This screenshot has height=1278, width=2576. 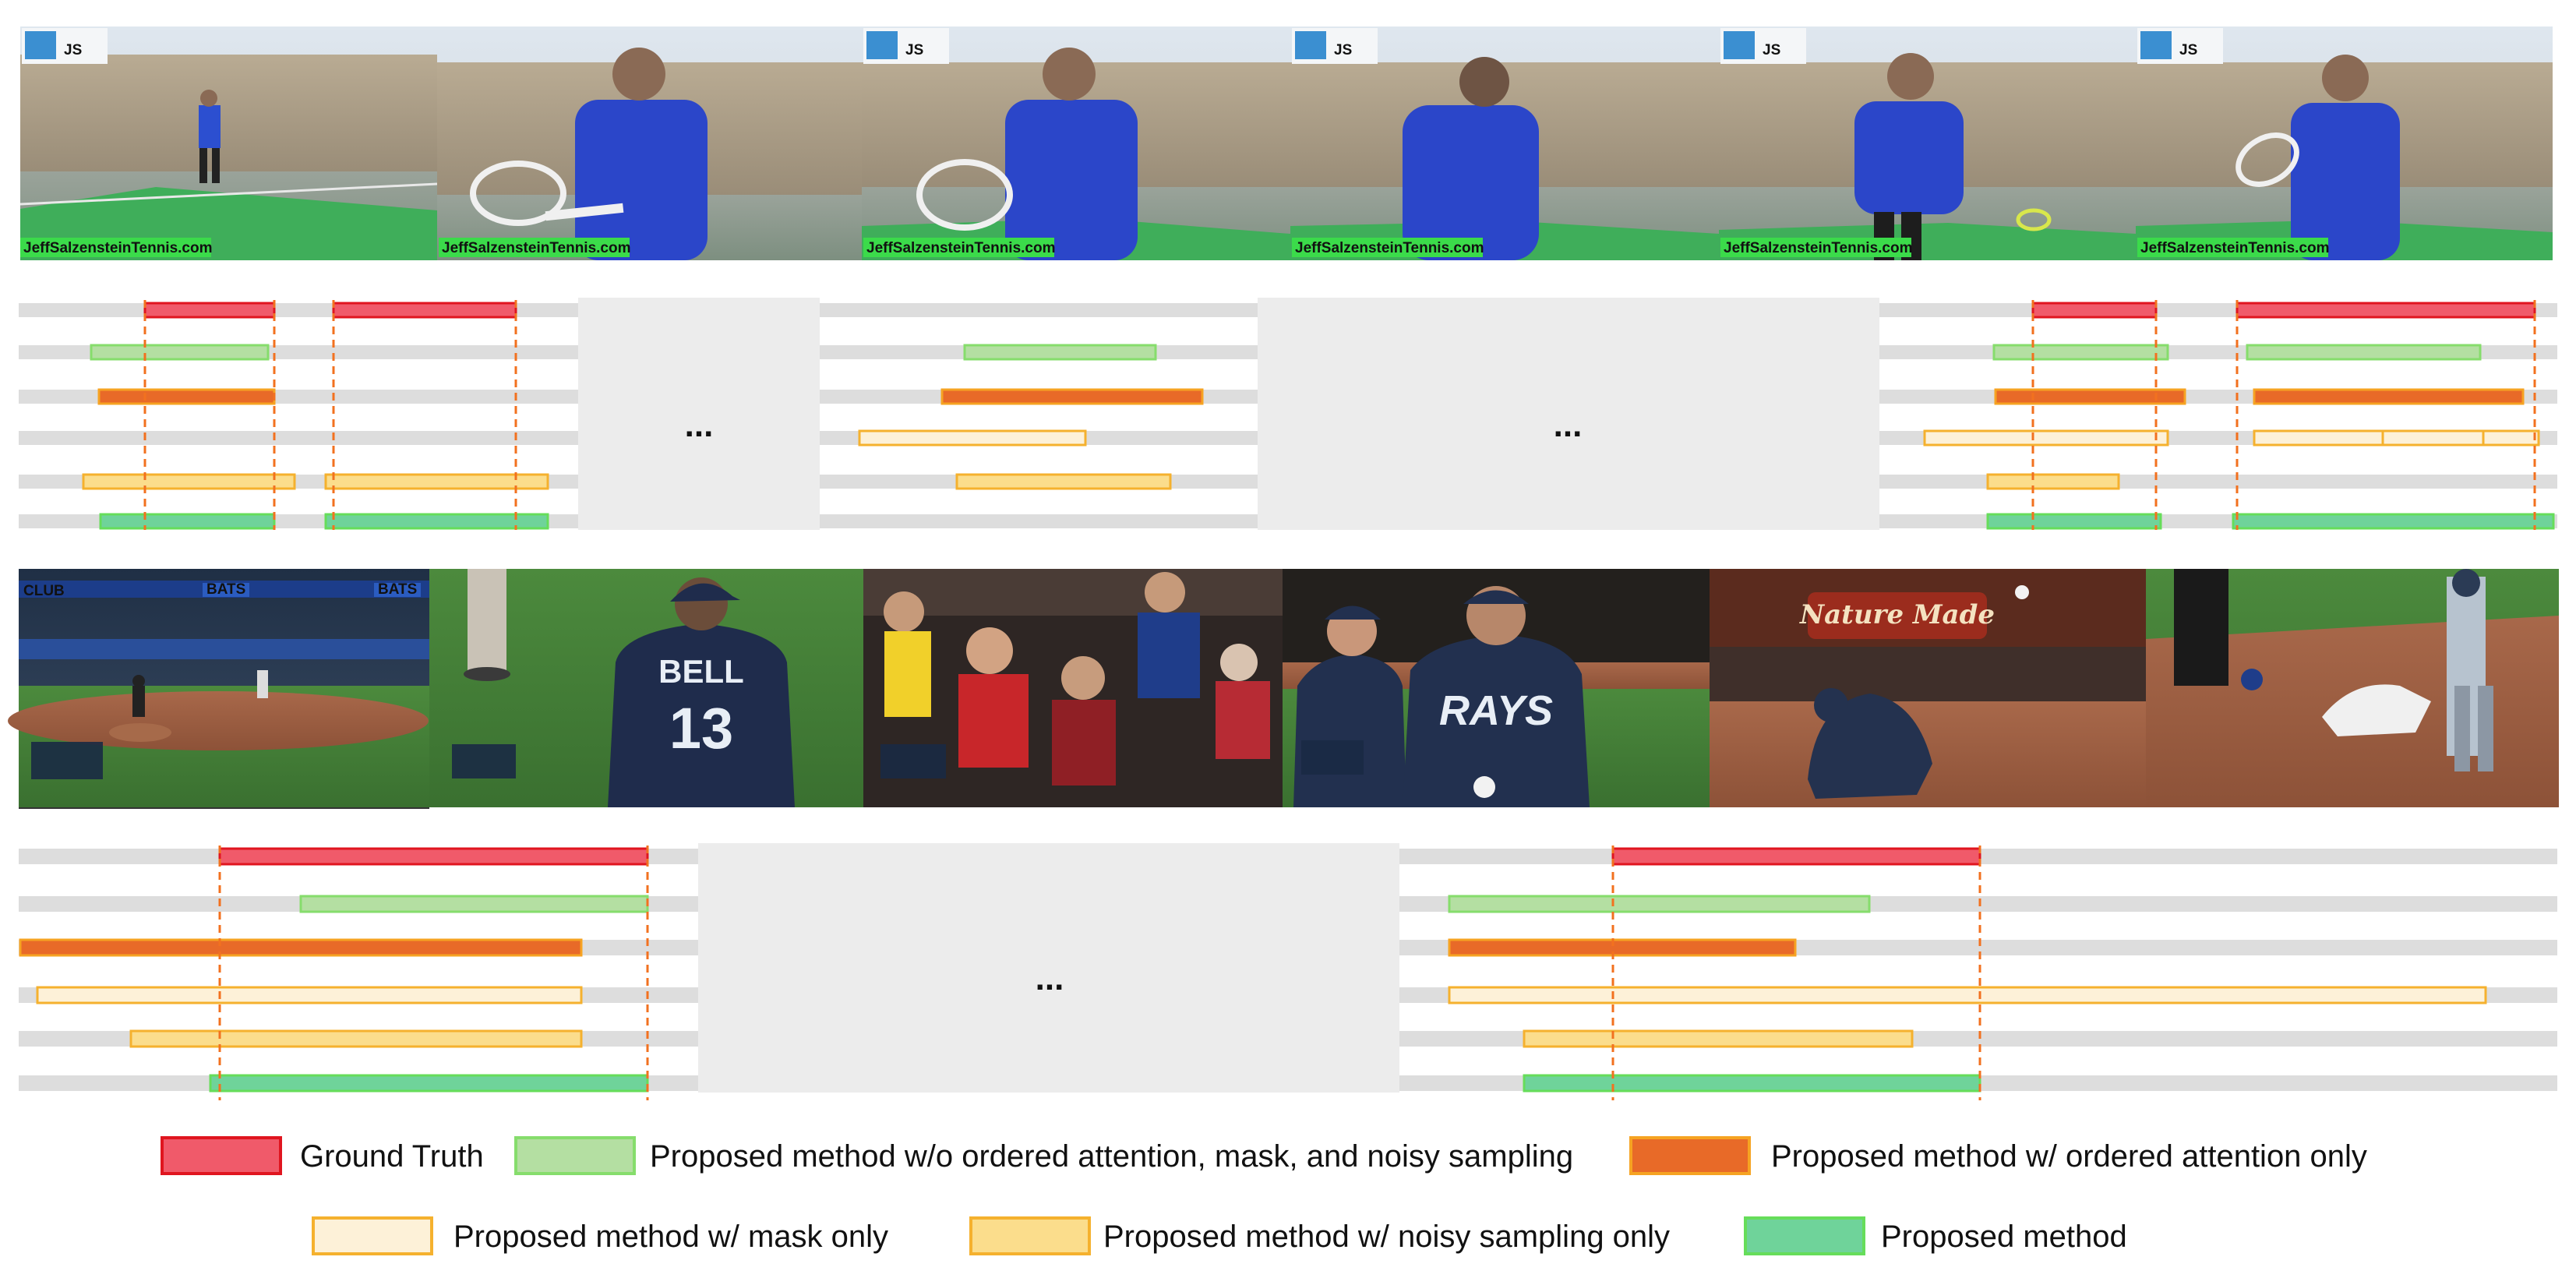 What do you see at coordinates (2004, 1237) in the screenshot?
I see `legend-label: Proposed method` at bounding box center [2004, 1237].